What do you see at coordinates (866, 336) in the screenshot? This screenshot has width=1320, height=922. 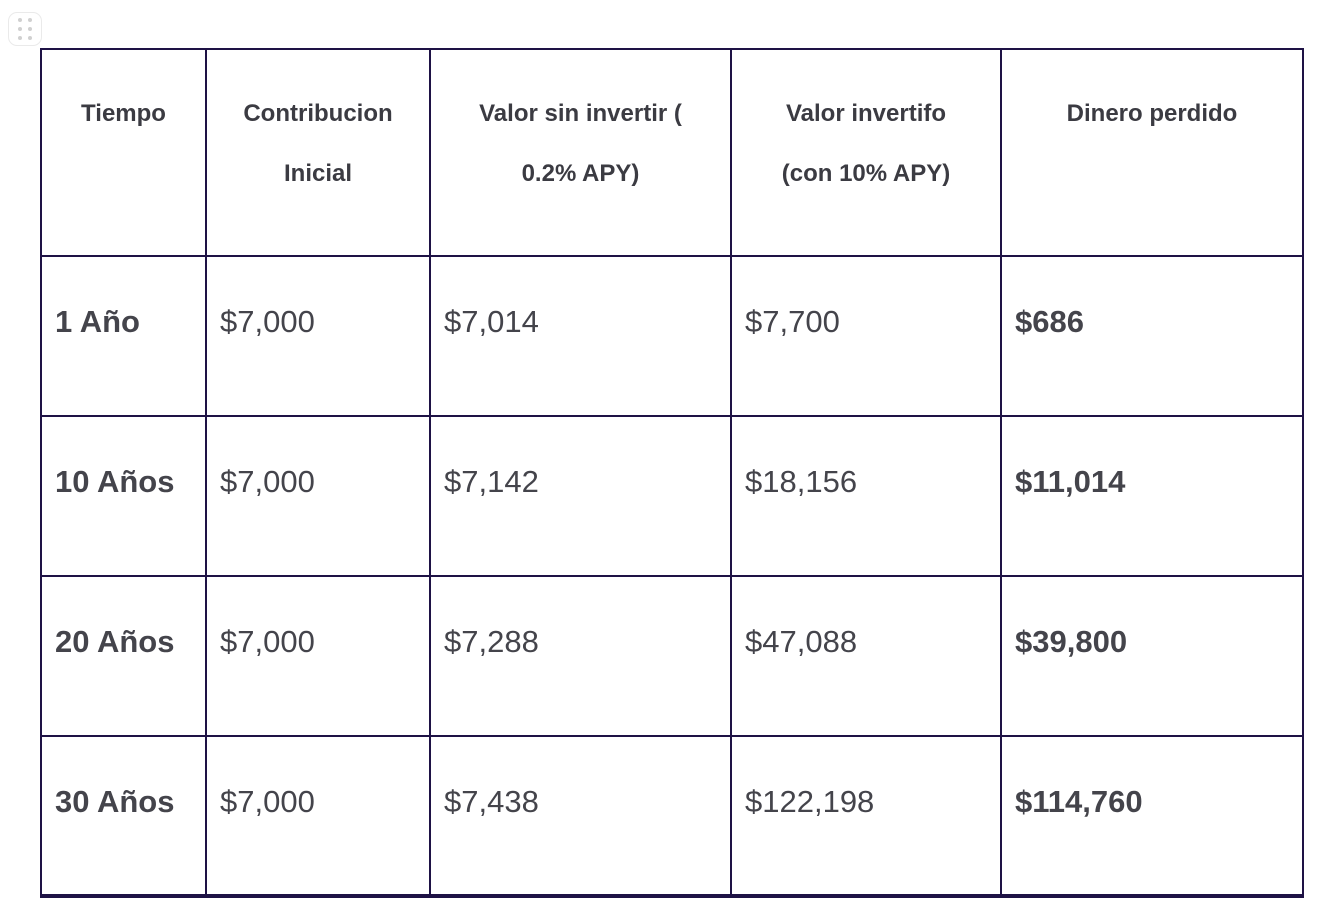 I see `cell-valor-invertido: $7,700` at bounding box center [866, 336].